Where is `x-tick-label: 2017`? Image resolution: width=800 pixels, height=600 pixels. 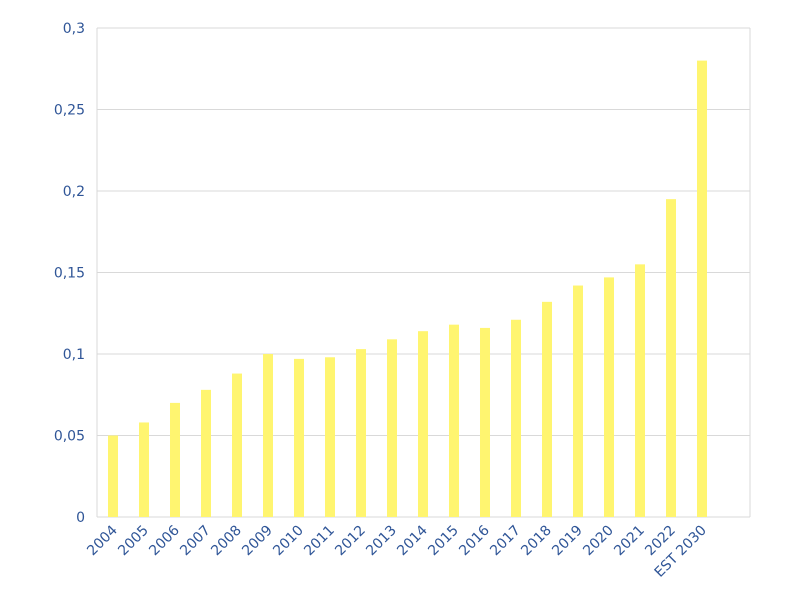
x-tick-label: 2017 is located at coordinates (505, 541).